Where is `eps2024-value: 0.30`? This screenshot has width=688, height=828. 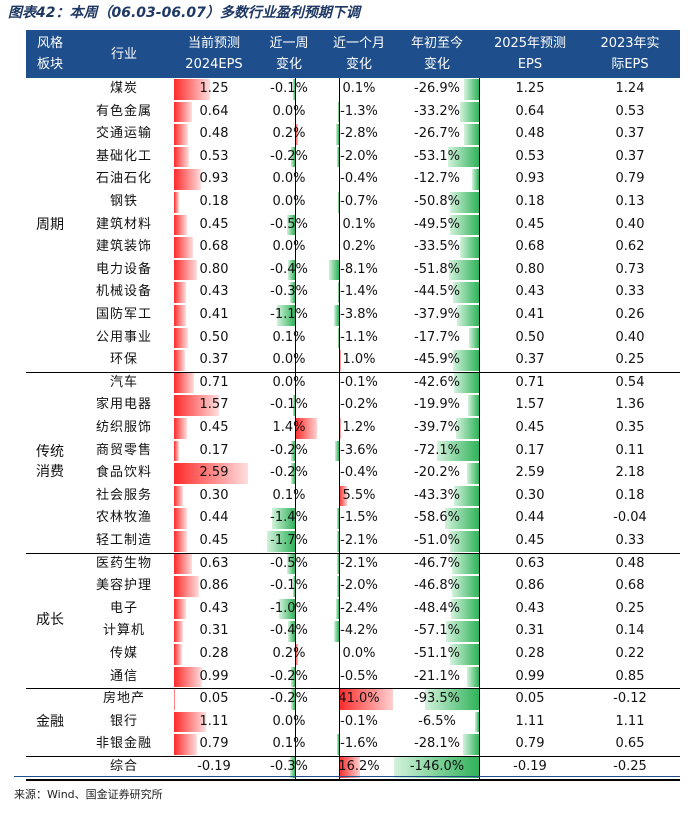 eps2024-value: 0.30 is located at coordinates (214, 495).